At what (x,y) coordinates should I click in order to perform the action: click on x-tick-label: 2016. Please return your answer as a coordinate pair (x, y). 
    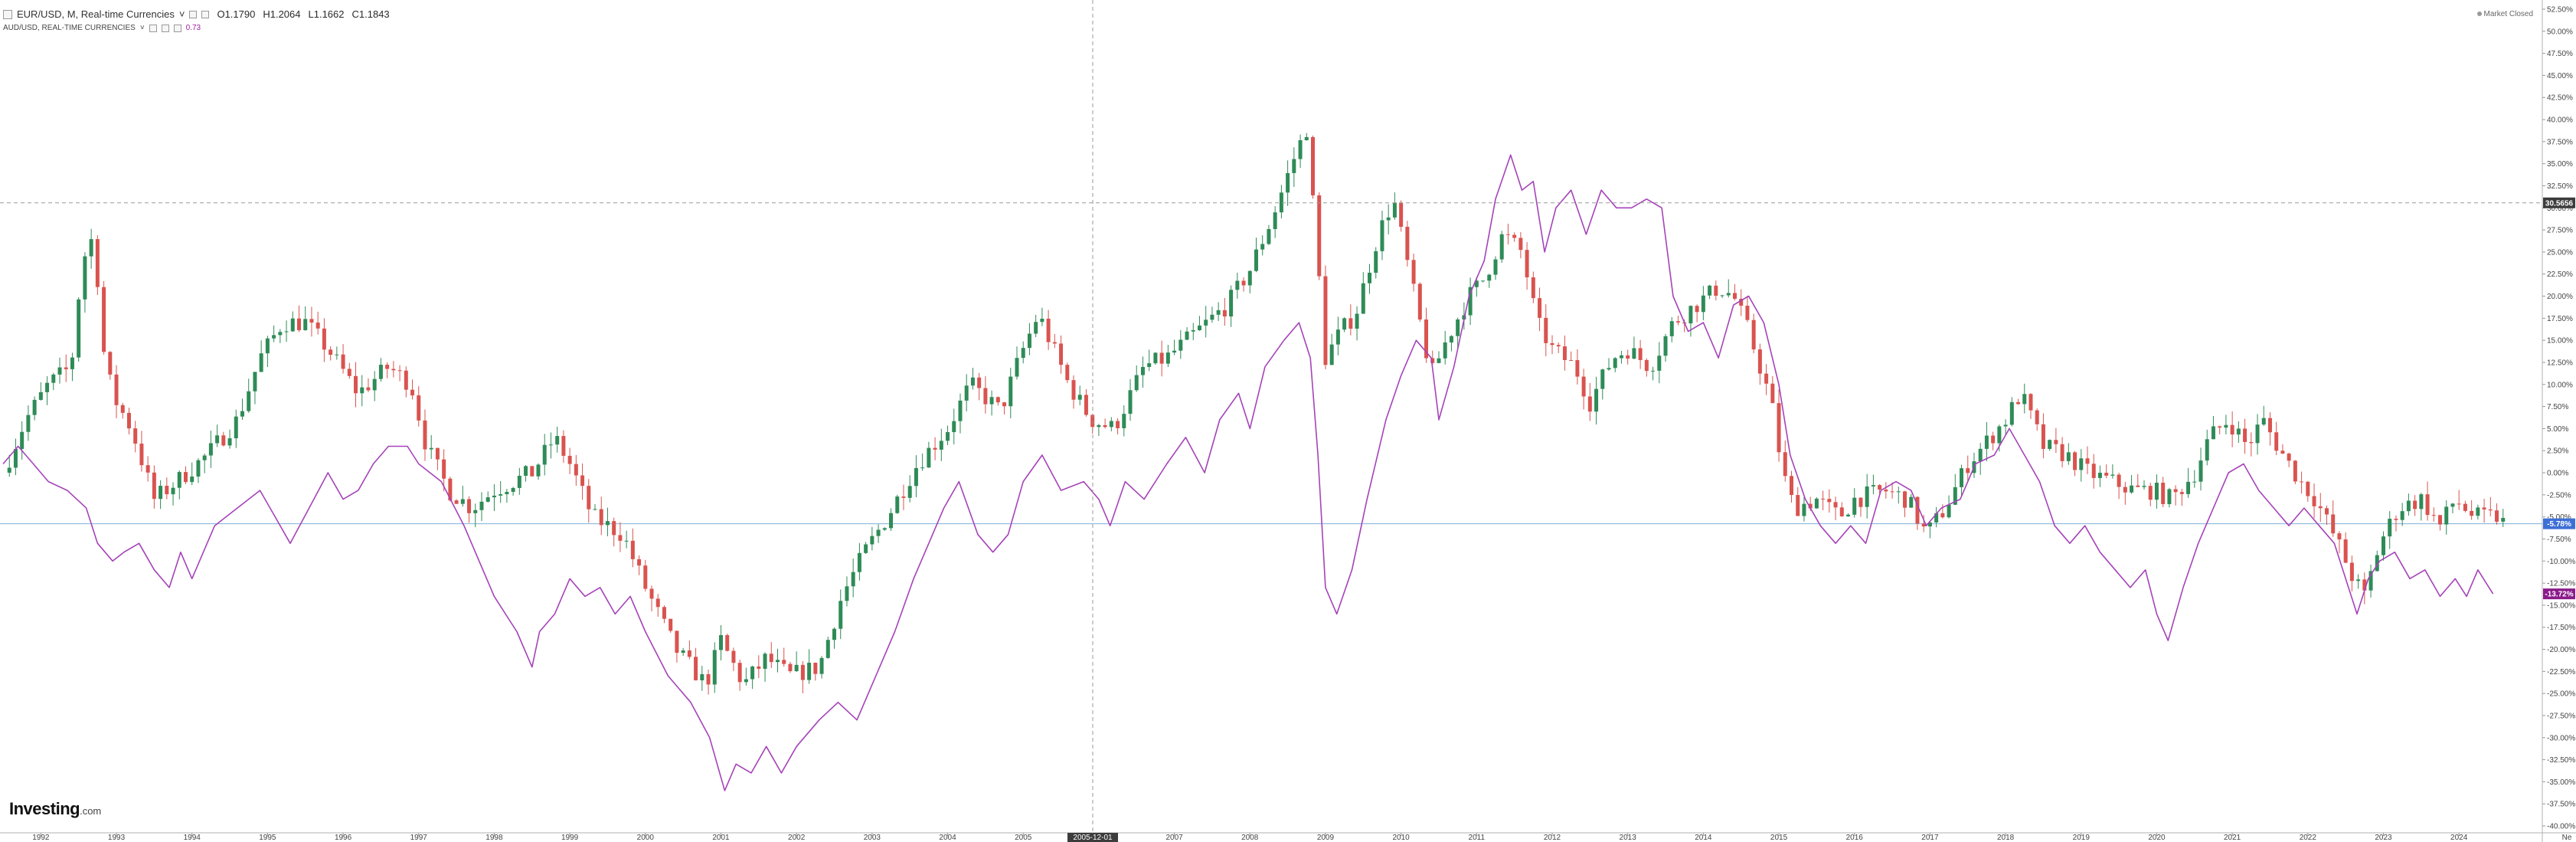
    Looking at the image, I should click on (1855, 838).